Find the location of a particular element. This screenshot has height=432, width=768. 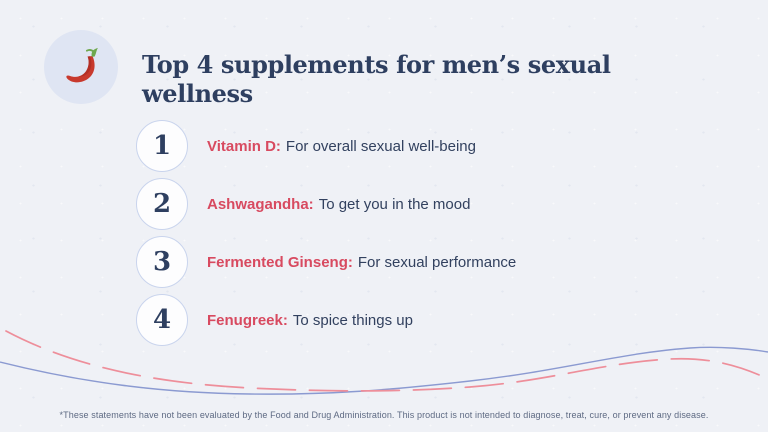

item-text: Vitamin D: For overall sexual well-being is located at coordinates (341, 146).